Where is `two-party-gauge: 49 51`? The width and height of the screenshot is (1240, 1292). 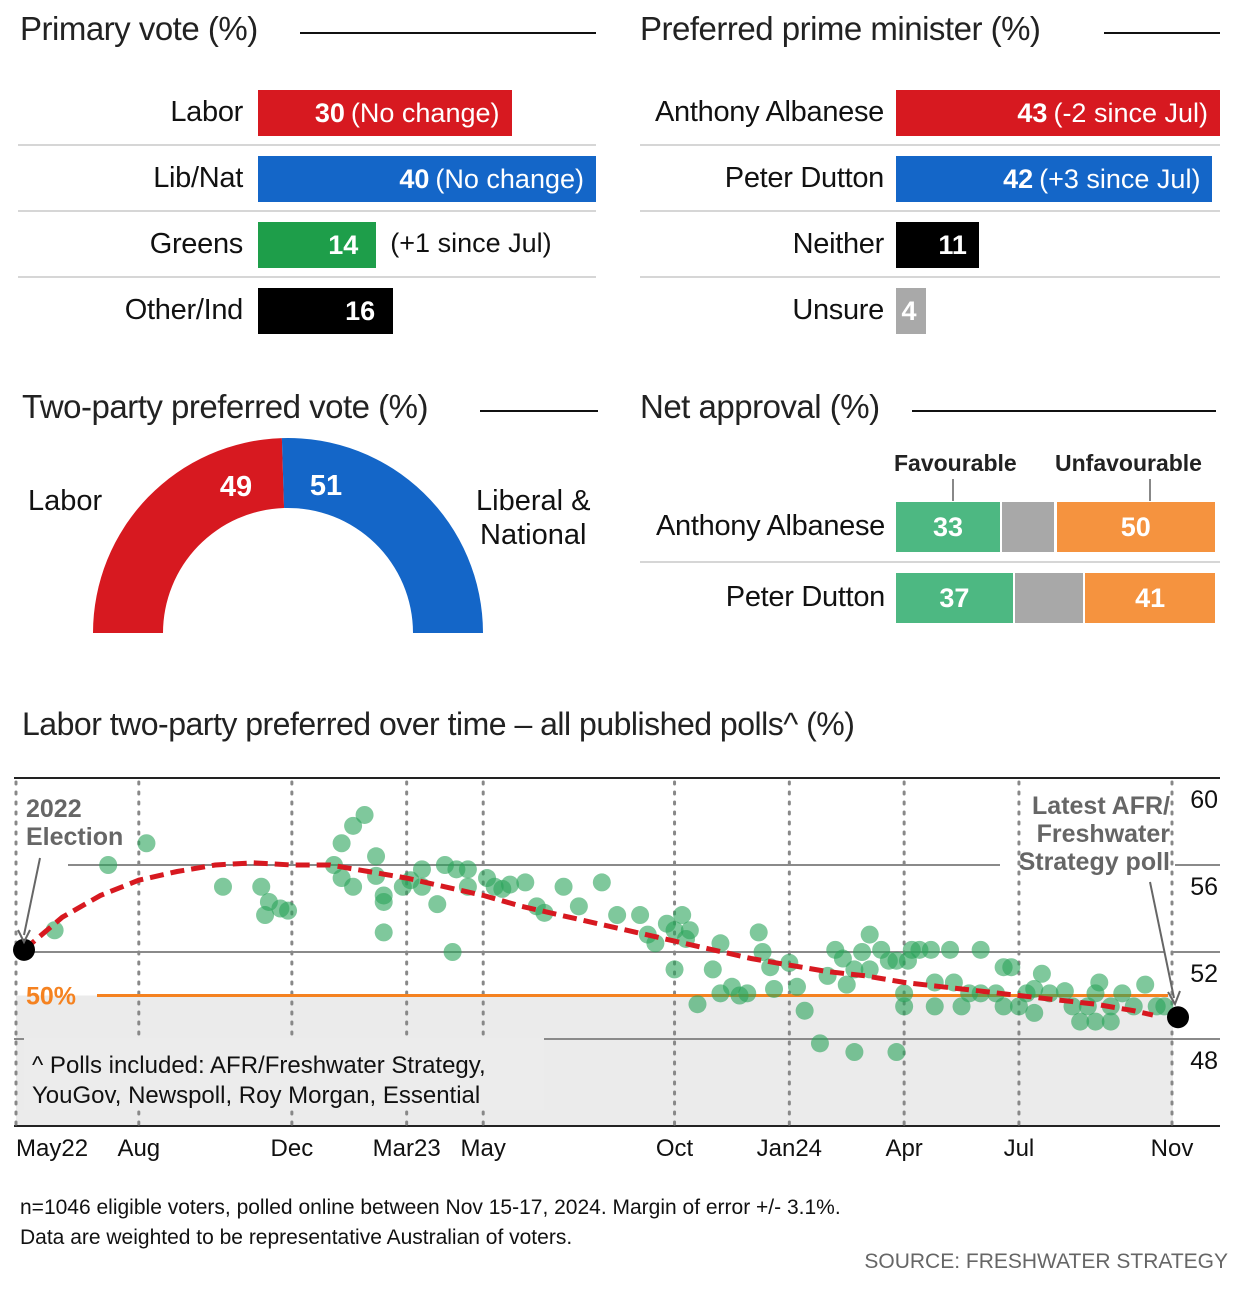 two-party-gauge: 49 51 is located at coordinates (288, 535).